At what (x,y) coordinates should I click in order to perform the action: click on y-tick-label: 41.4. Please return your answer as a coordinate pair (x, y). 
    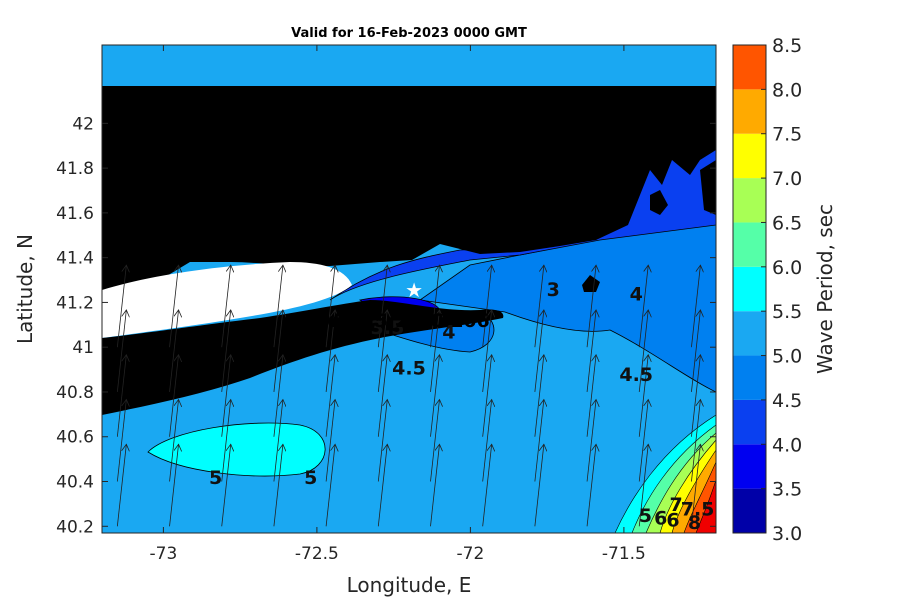
    Looking at the image, I should click on (75, 259).